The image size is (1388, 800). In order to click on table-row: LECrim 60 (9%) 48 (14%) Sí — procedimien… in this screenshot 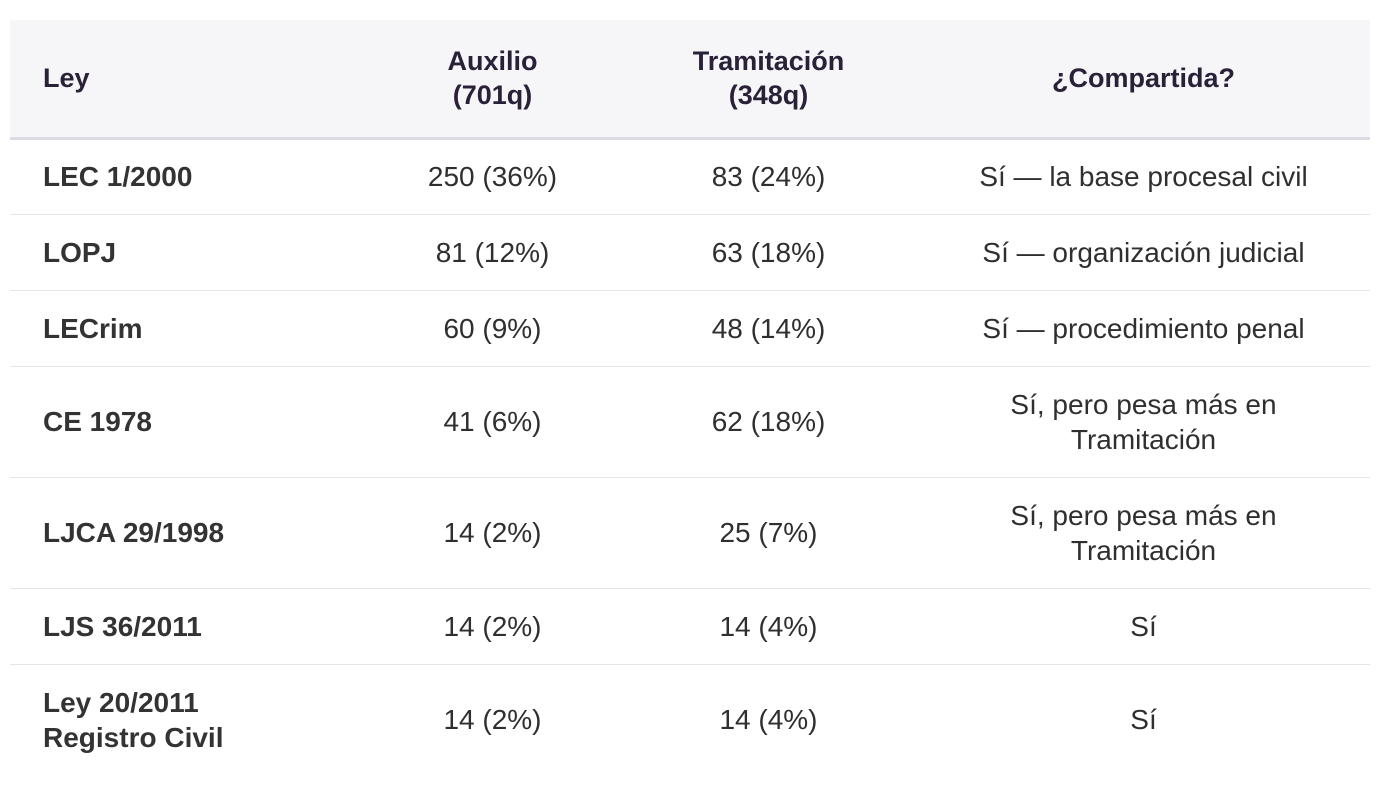, I will do `click(690, 328)`.